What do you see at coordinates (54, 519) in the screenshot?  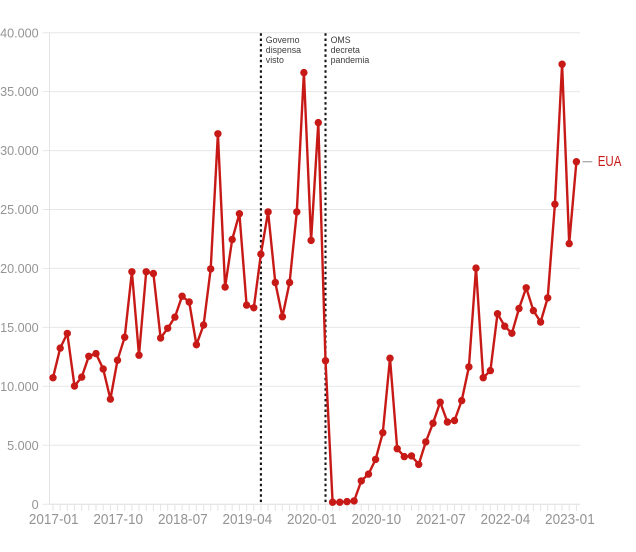 I see `svg-text: 2017-01` at bounding box center [54, 519].